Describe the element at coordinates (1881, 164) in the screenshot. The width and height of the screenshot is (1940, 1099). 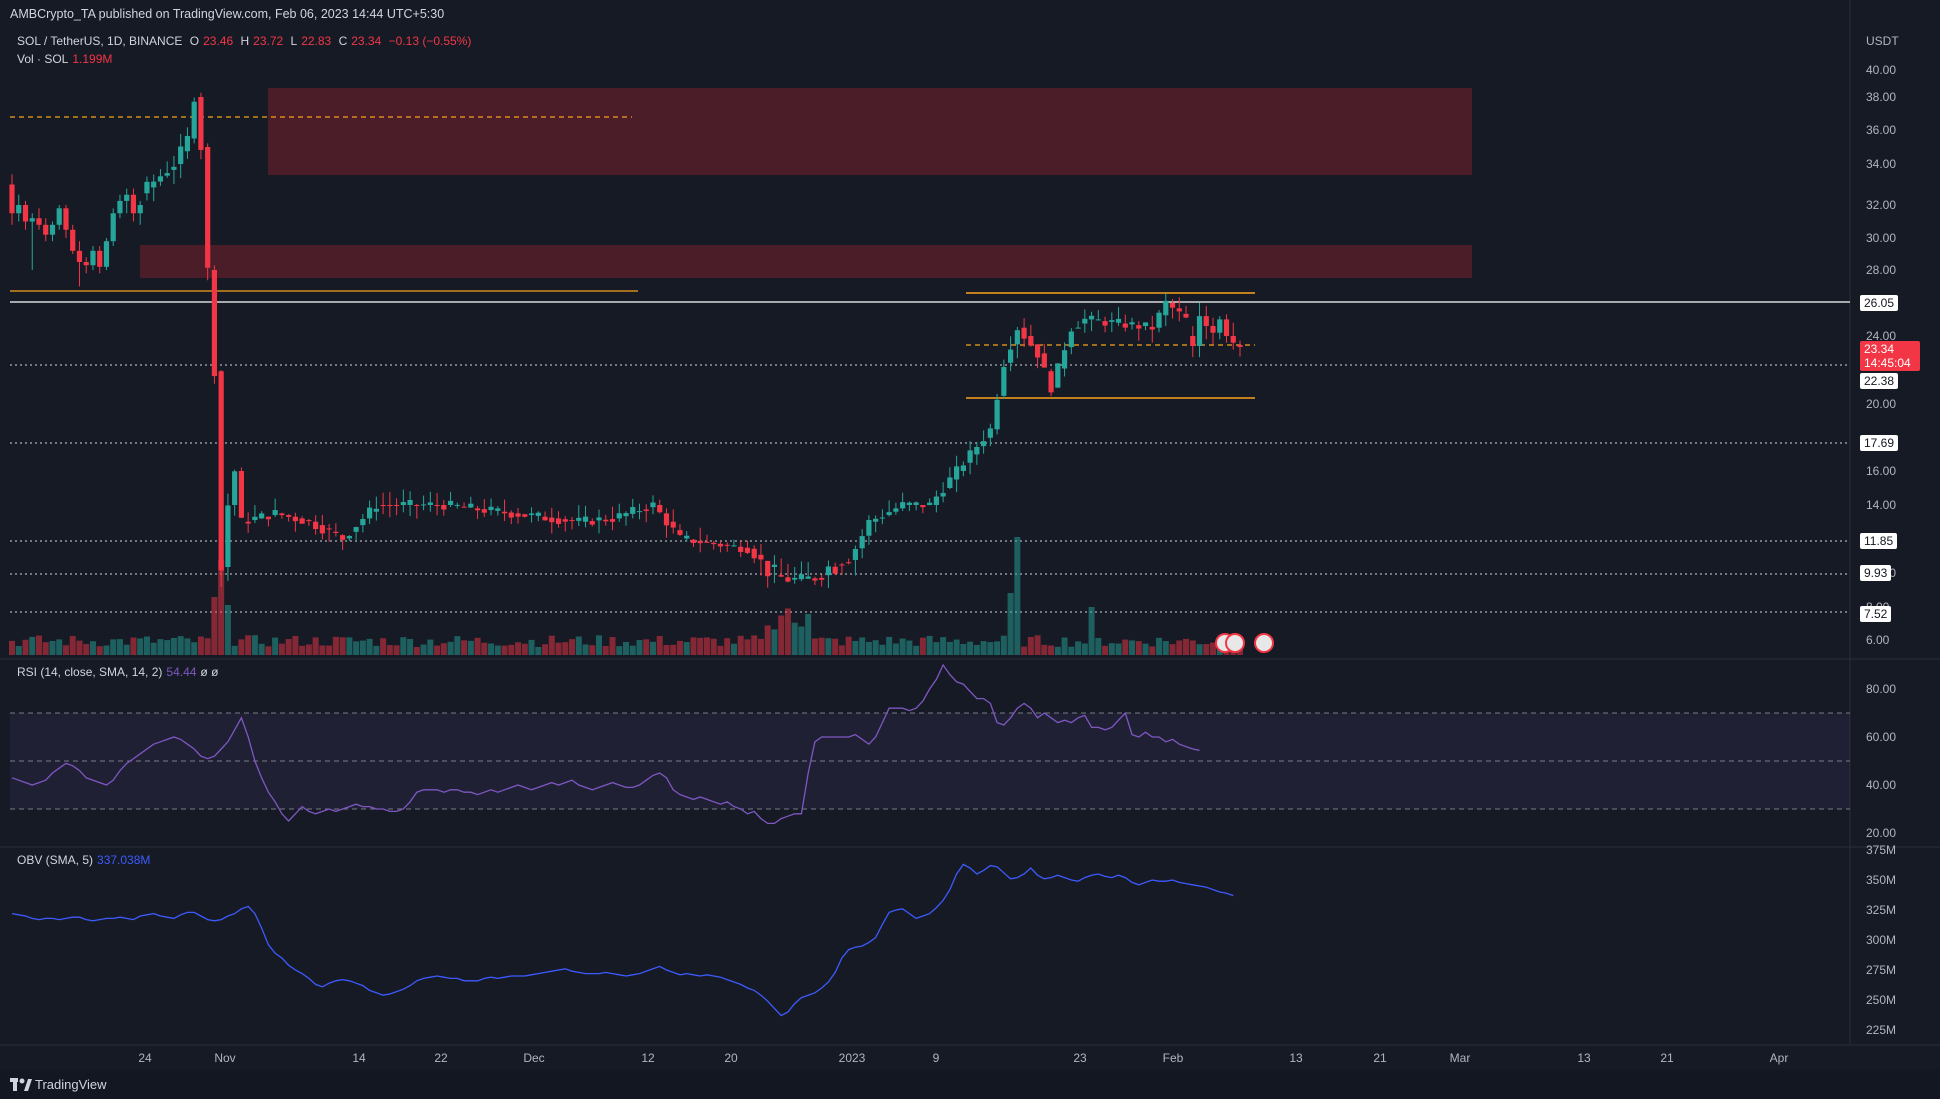
I see `price-tick-label: 34.00` at that location.